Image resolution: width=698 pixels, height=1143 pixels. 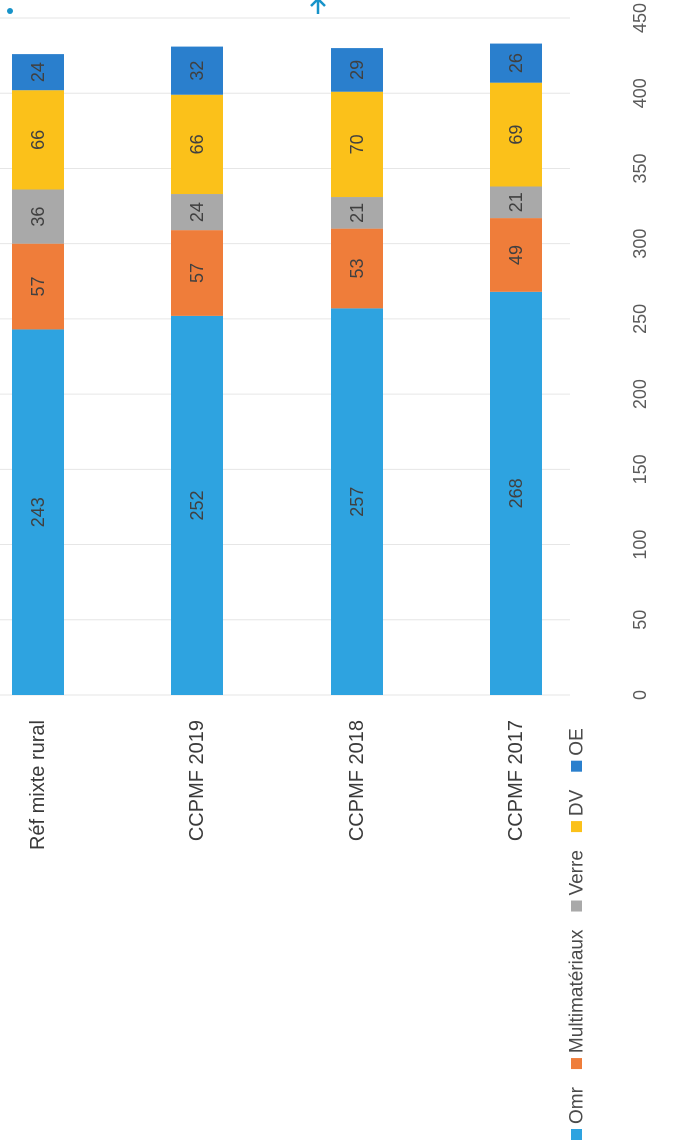 I want to click on arrow-up-icon, so click(x=318, y=7).